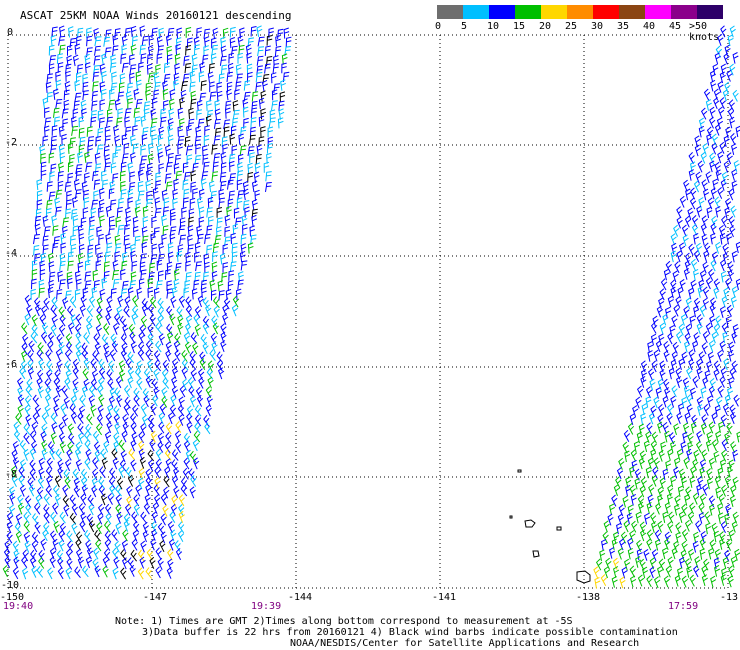 This screenshot has height=650, width=740. Describe the element at coordinates (444, 597) in the screenshot. I see `lon-tick-label: -141` at that location.